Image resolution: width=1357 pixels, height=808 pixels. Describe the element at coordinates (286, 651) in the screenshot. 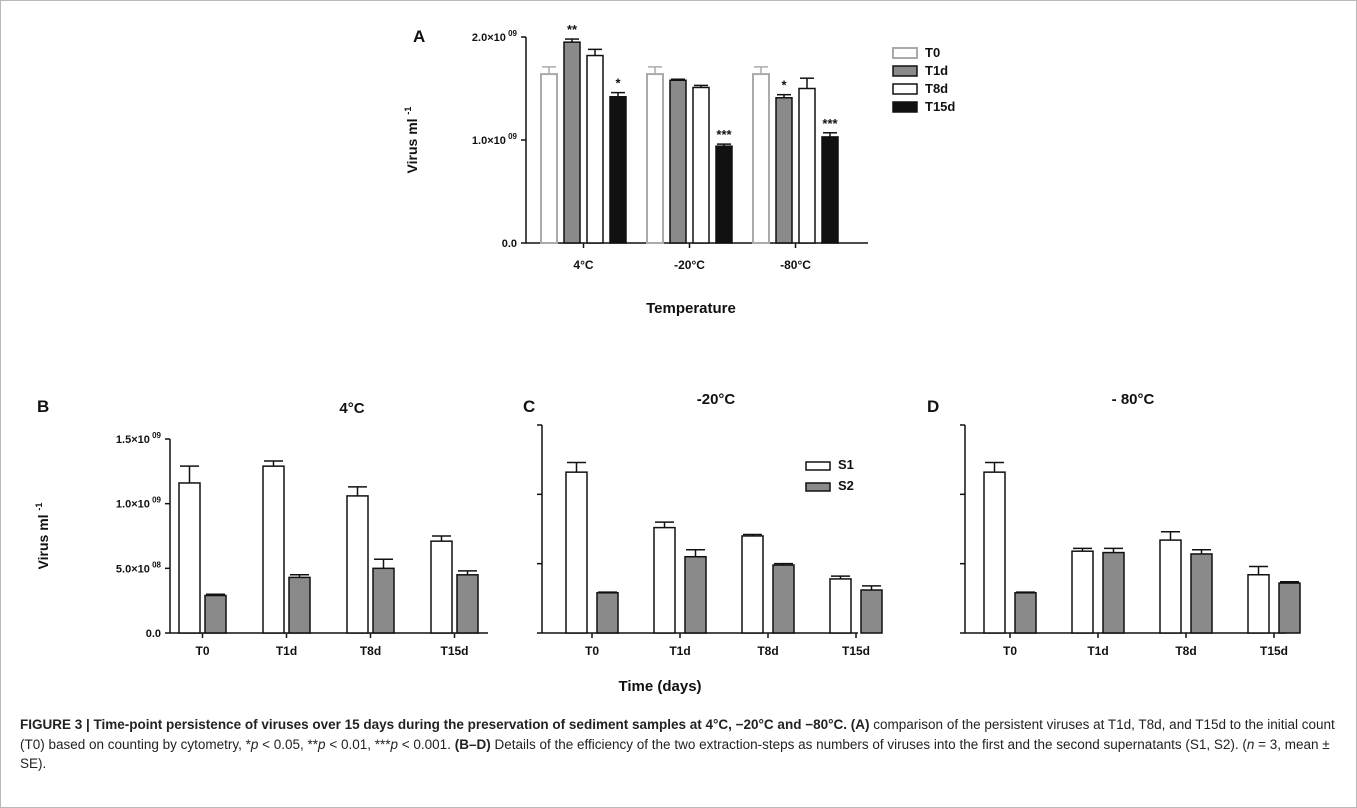

I see `panel-b-x-tick-label: T1d` at that location.